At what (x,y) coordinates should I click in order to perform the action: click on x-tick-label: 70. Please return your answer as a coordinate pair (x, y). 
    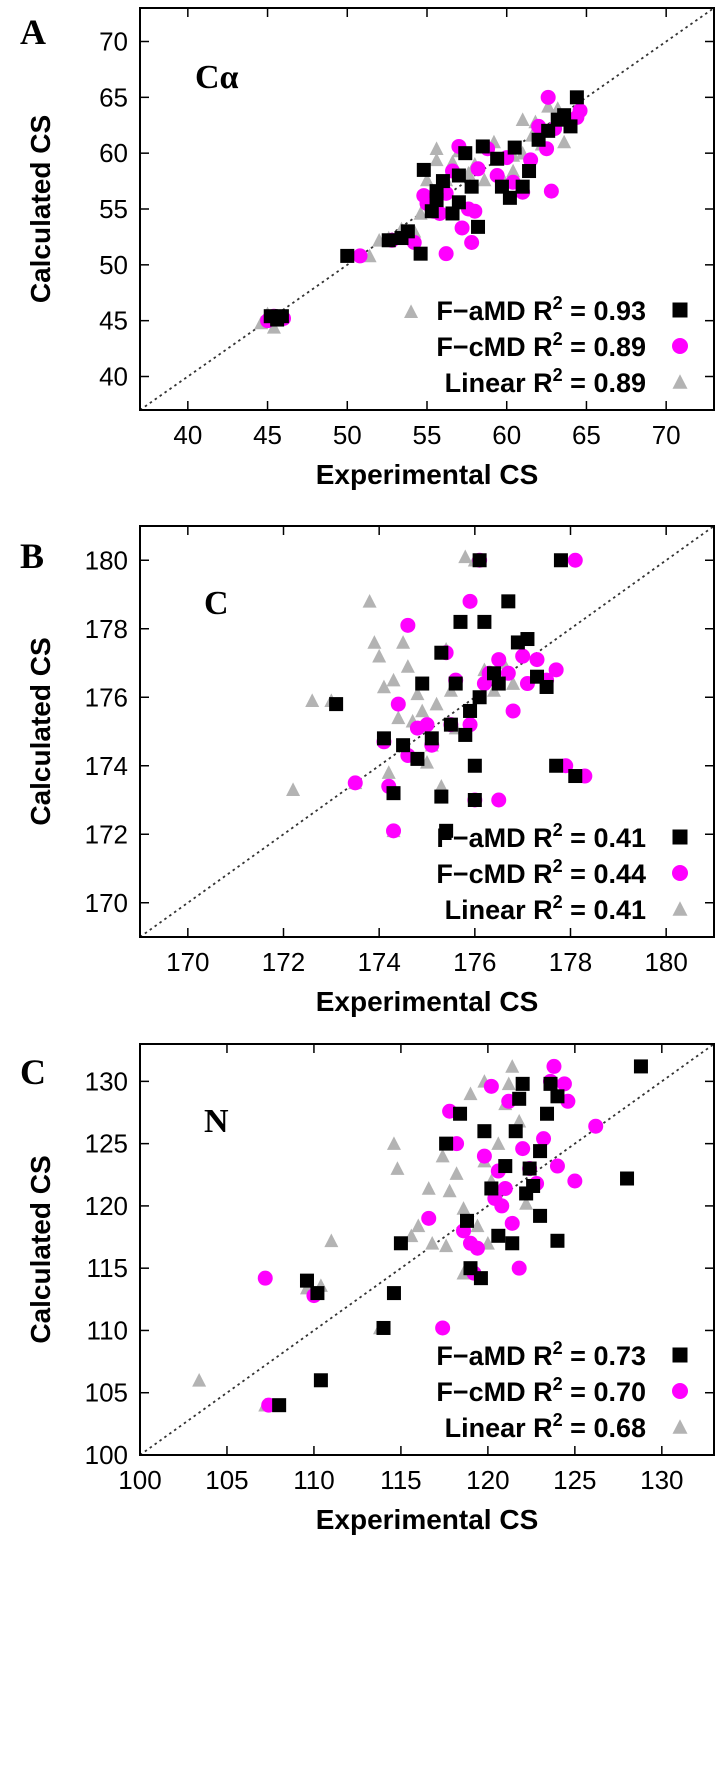
    Looking at the image, I should click on (666, 435).